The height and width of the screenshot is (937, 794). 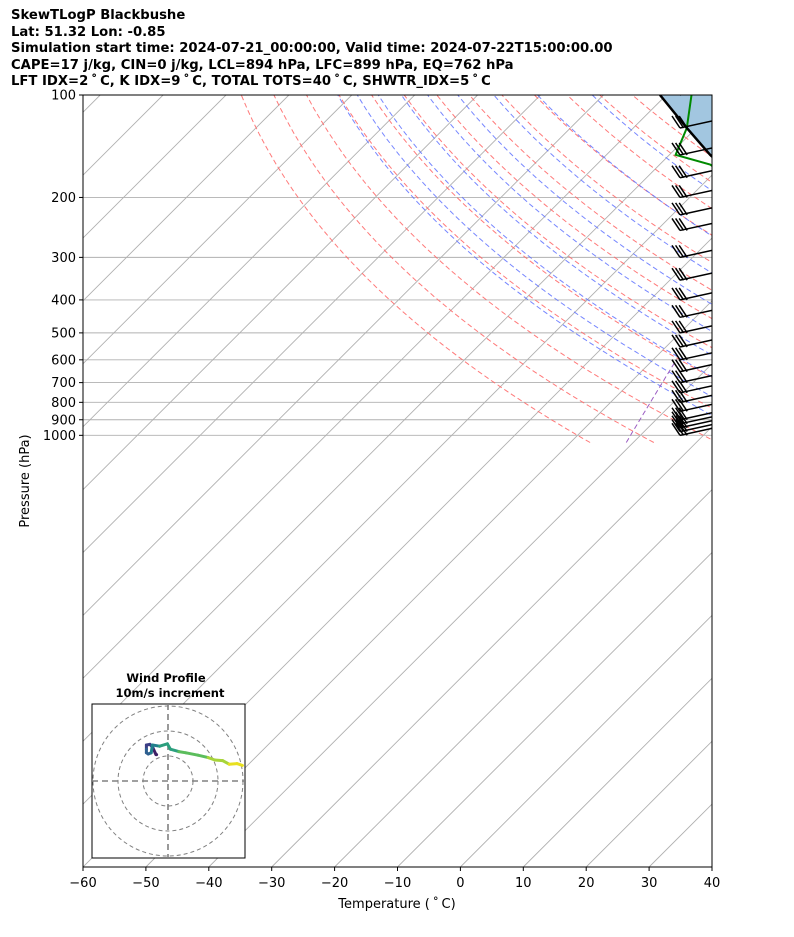 What do you see at coordinates (396, 904) in the screenshot?
I see `x-axis-label: Temperature ( ˚ C)` at bounding box center [396, 904].